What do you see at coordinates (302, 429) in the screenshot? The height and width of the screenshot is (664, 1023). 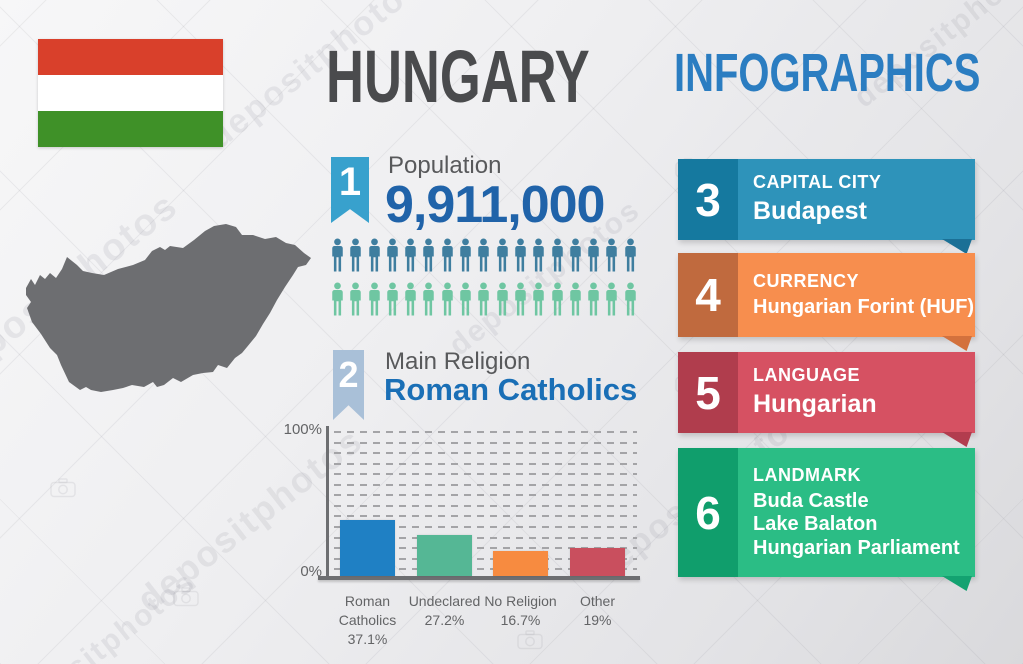 I see `y-axis-label-100: 100%` at bounding box center [302, 429].